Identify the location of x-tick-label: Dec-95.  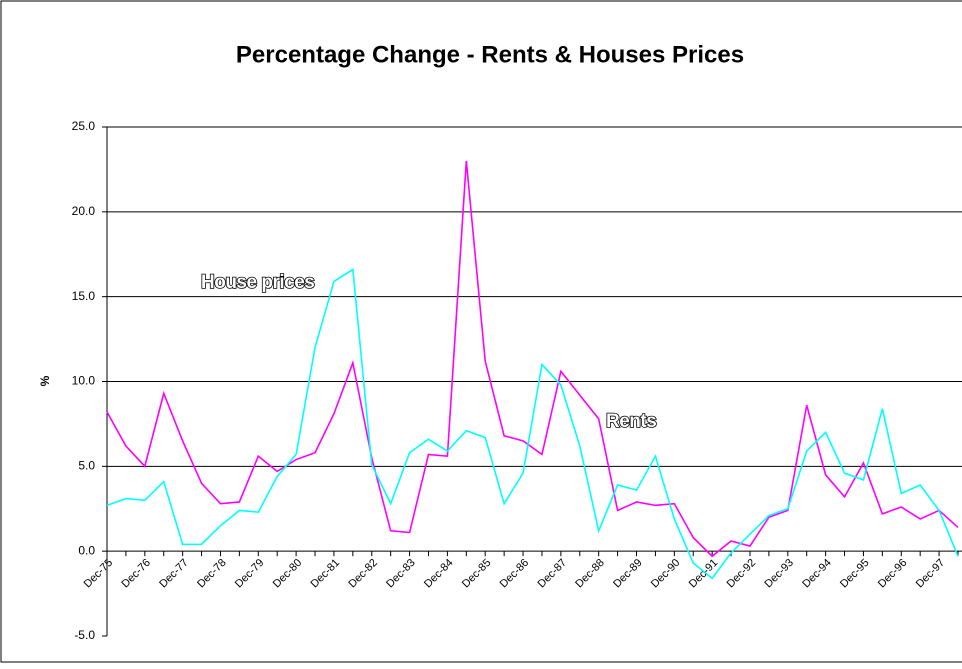
(855, 574).